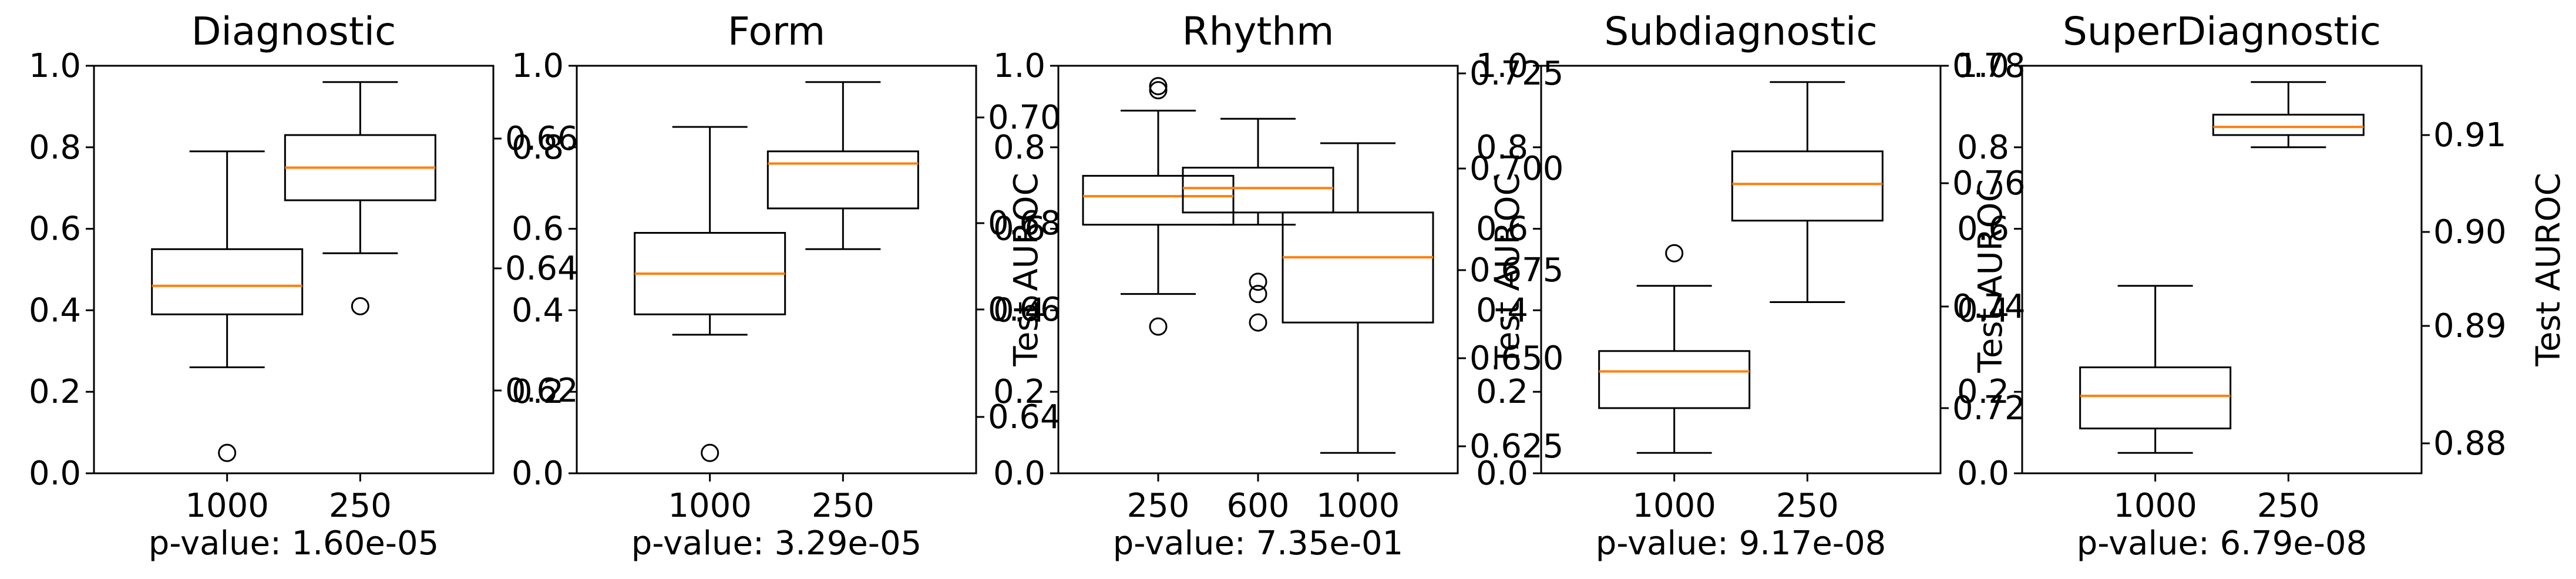 This screenshot has width=2576, height=579. I want to click on right-tick-label: 0.72, so click(1989, 408).